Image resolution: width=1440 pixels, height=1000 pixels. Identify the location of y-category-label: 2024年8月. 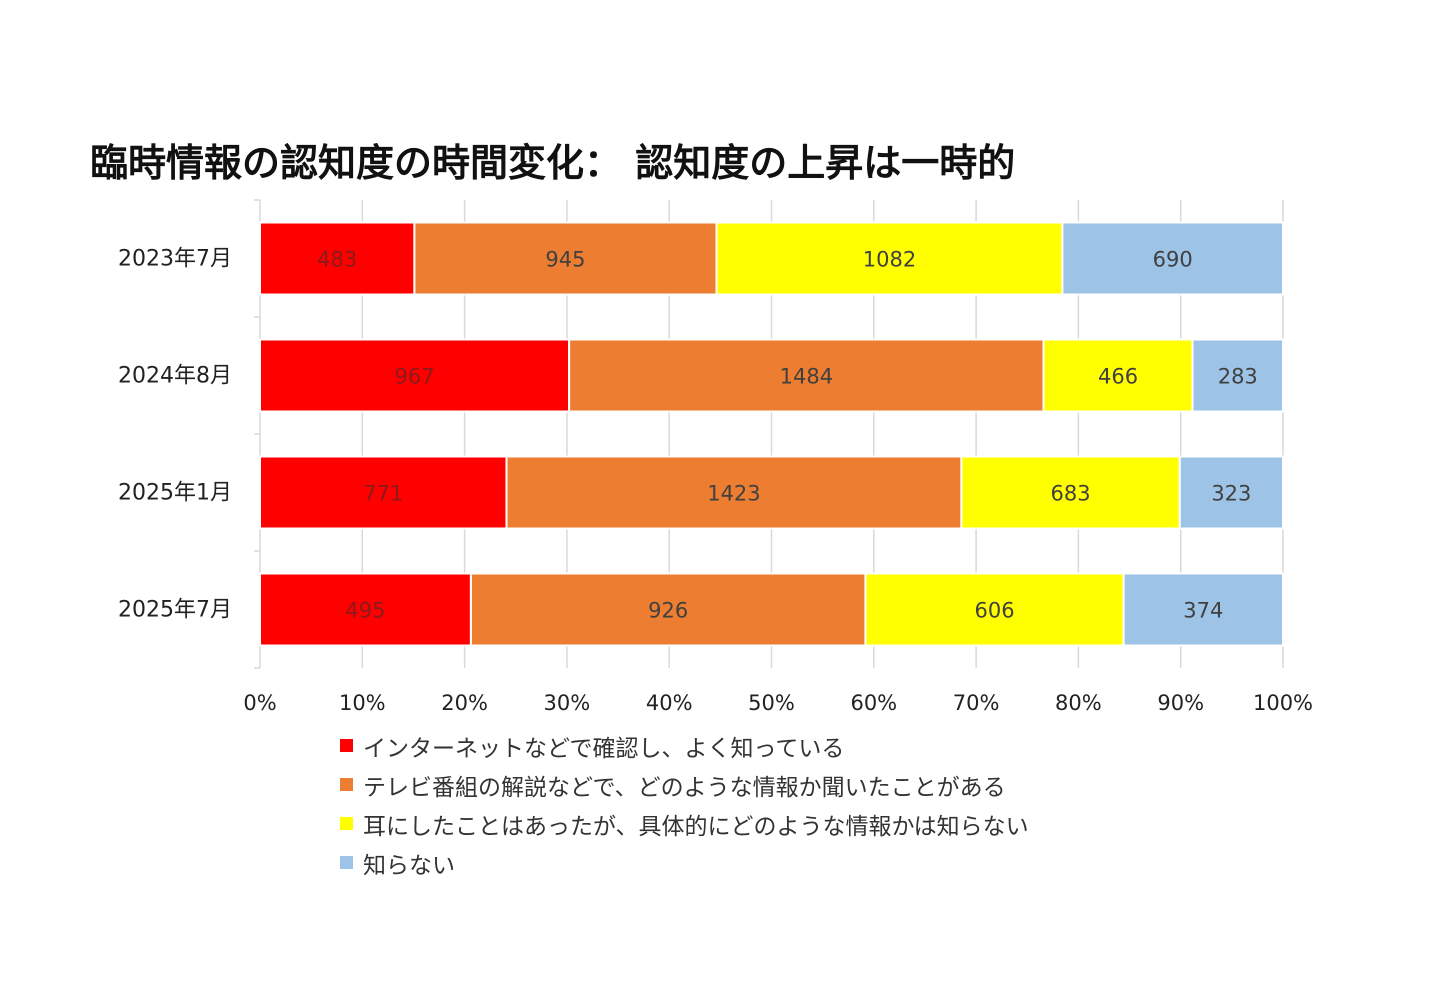
(175, 376).